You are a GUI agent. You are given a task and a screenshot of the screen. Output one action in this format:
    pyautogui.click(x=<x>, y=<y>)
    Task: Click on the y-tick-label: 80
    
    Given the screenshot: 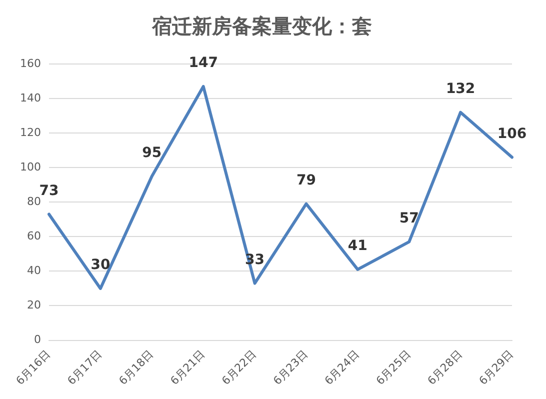 What is the action you would take?
    pyautogui.click(x=33, y=201)
    